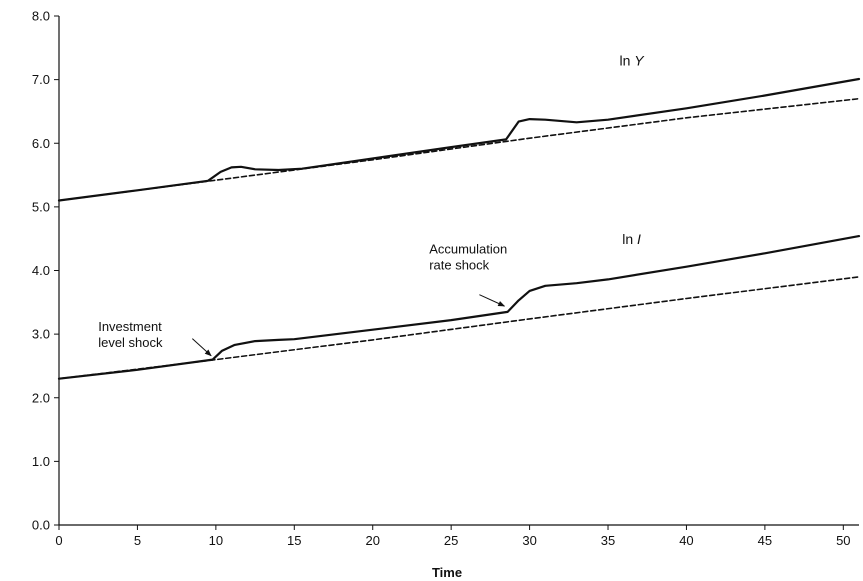  Describe the element at coordinates (41, 79) in the screenshot. I see `y-tick-label: 7.0` at that location.